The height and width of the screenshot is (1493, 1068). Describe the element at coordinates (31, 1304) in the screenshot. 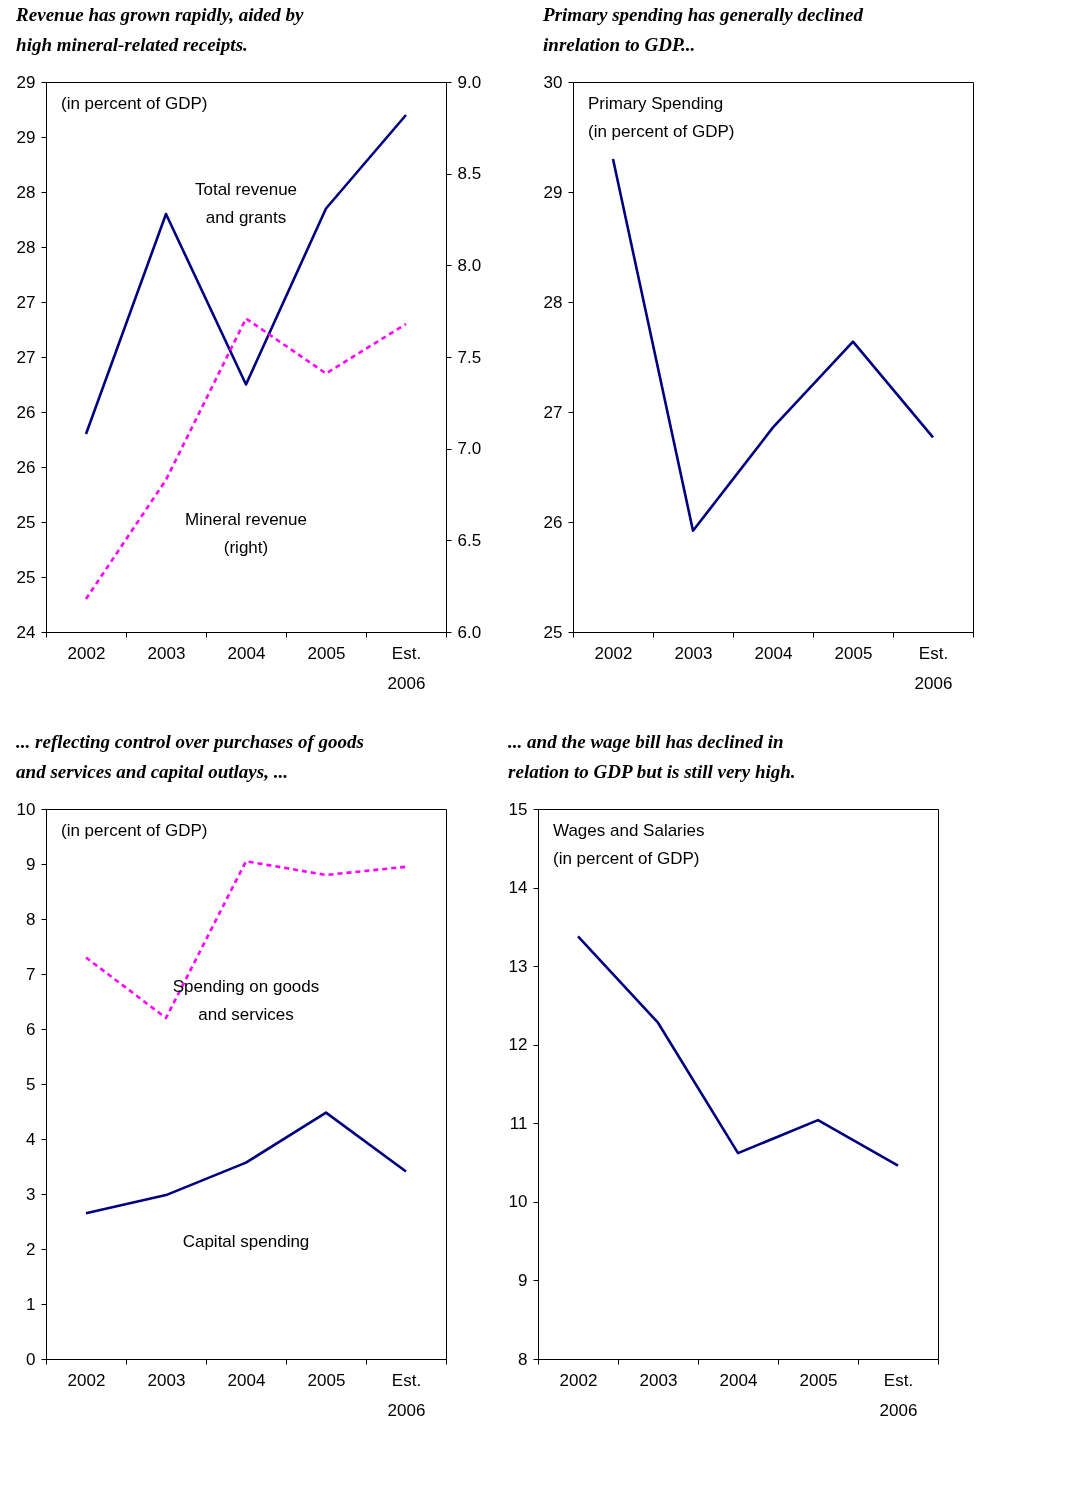

I see `y-tick-label: 1` at that location.